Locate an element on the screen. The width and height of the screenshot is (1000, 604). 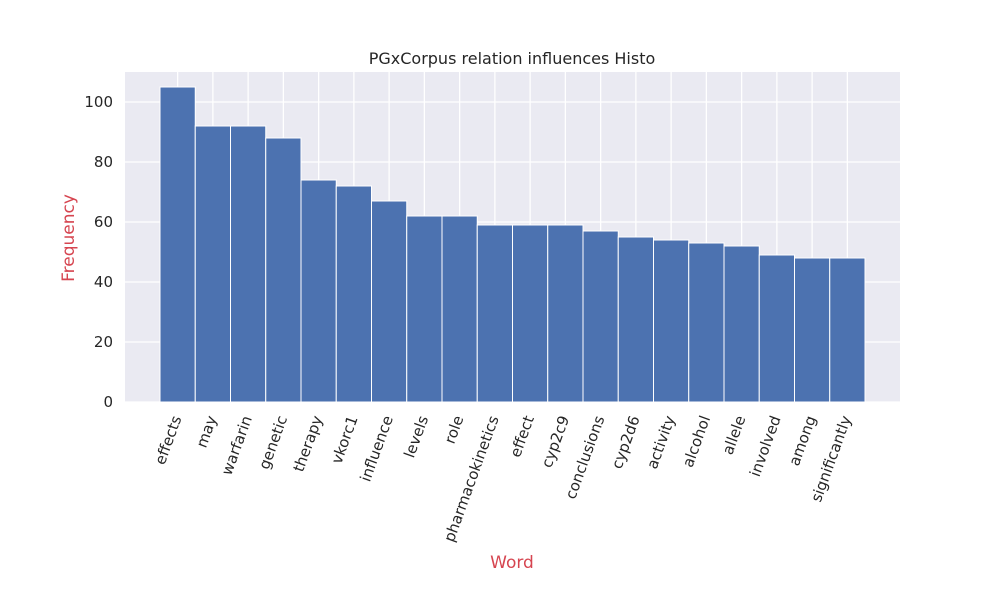
y-tick-label: 100 is located at coordinates (98, 102).